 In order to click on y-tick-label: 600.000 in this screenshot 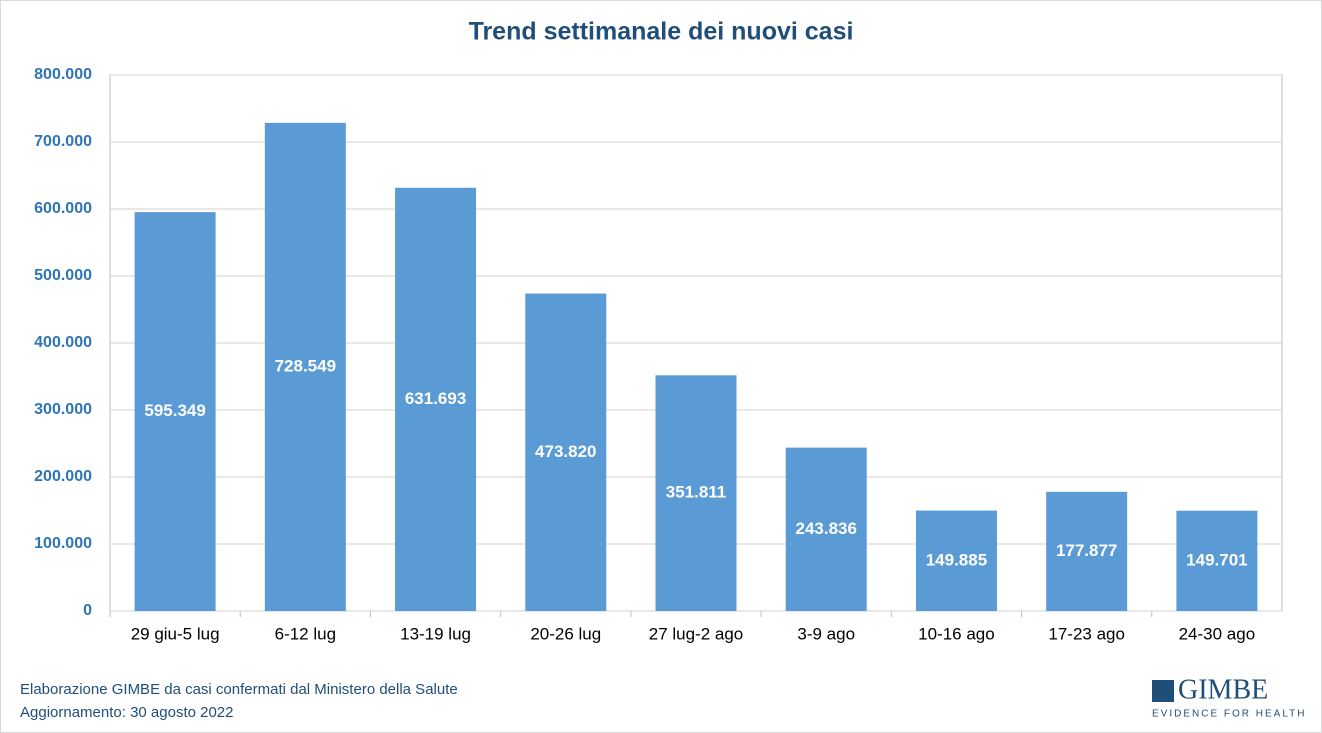, I will do `click(63, 208)`.